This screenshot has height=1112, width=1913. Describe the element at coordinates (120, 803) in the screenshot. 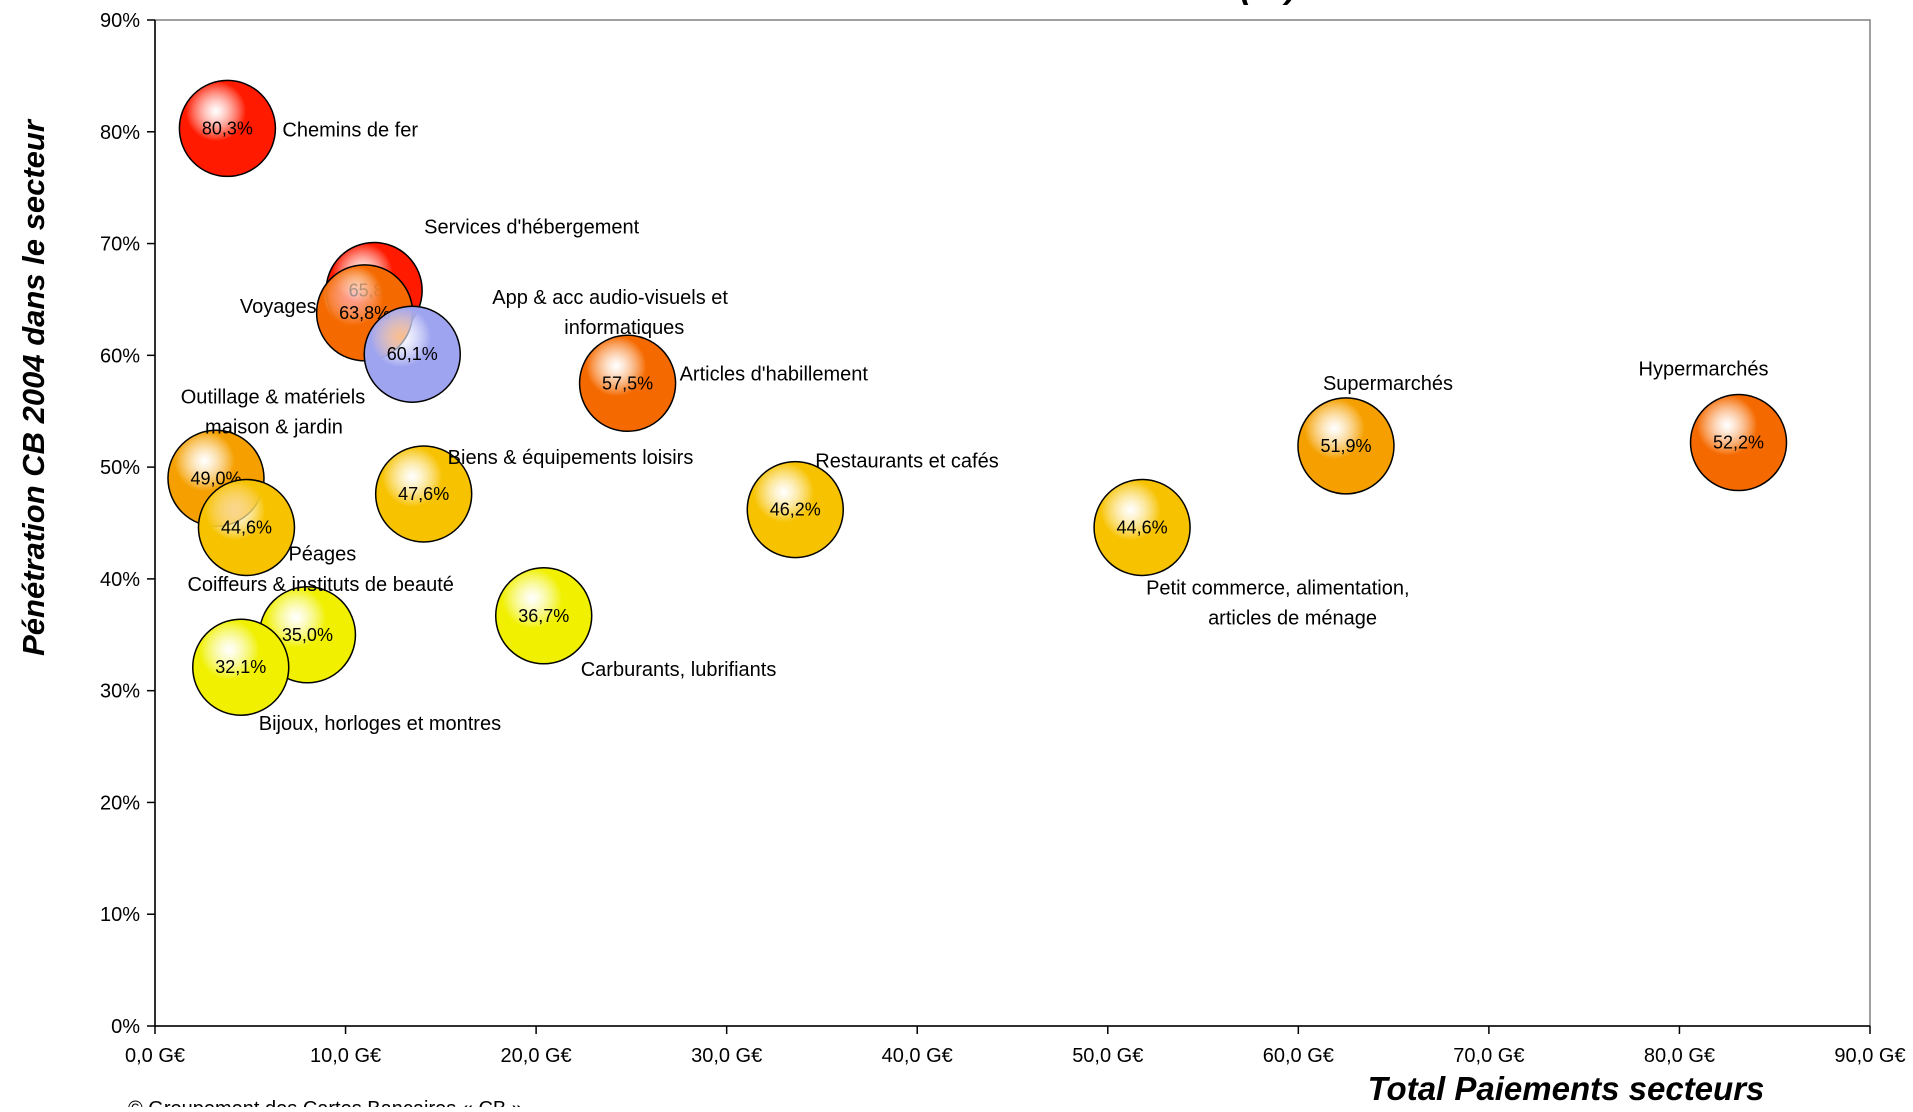

I see `y-tick-label: 20%` at that location.